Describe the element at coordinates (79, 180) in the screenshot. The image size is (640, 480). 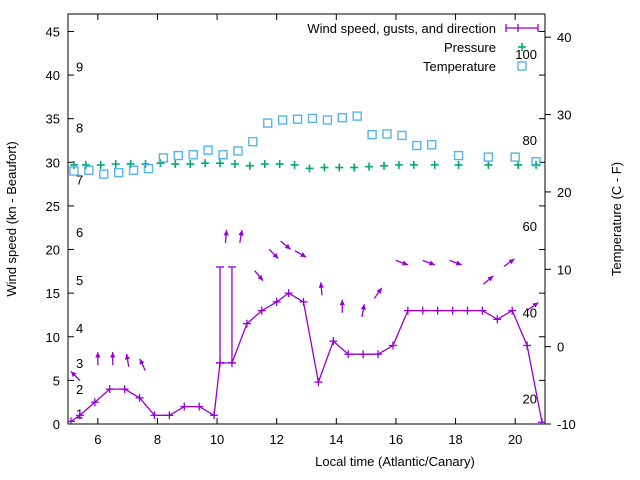
I see `beaufort-label: 7` at that location.